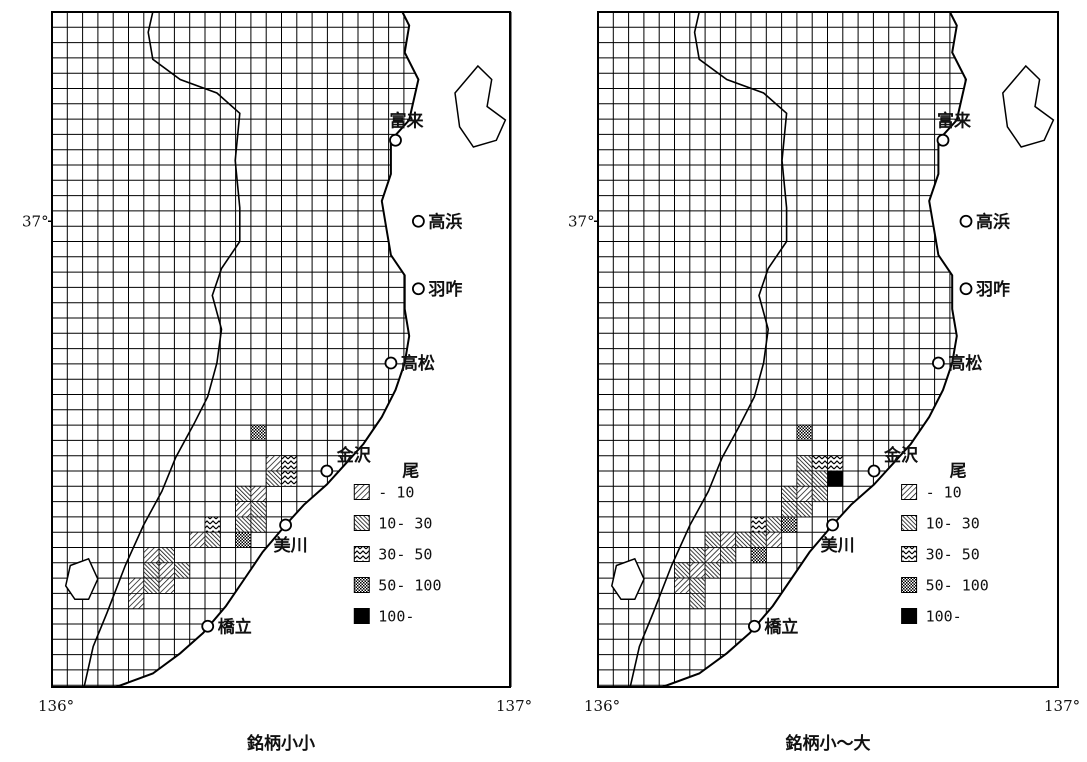 This screenshot has width=1087, height=762. Describe the element at coordinates (828, 743) in the screenshot. I see `map-caption: 銘柄小～大` at that location.